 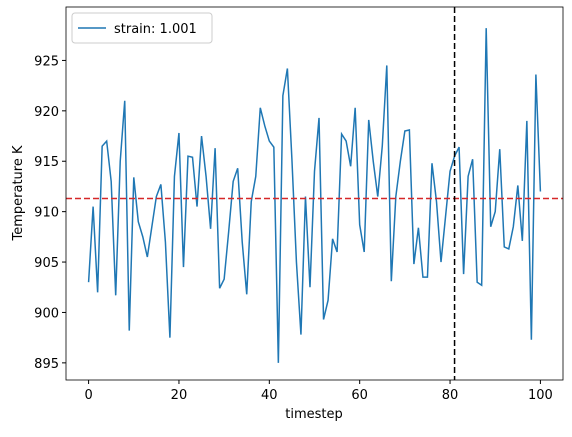 I want to click on x-axis-label: timestep, so click(x=314, y=414).